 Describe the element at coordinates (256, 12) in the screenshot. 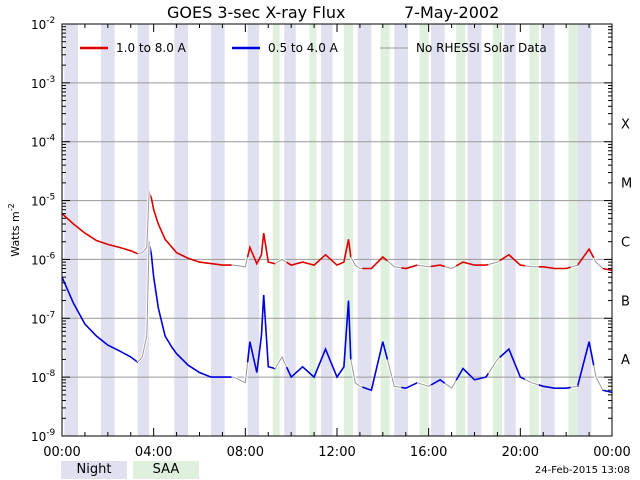

I see `chart-title: GOES 3-sec X-ray Flux` at that location.